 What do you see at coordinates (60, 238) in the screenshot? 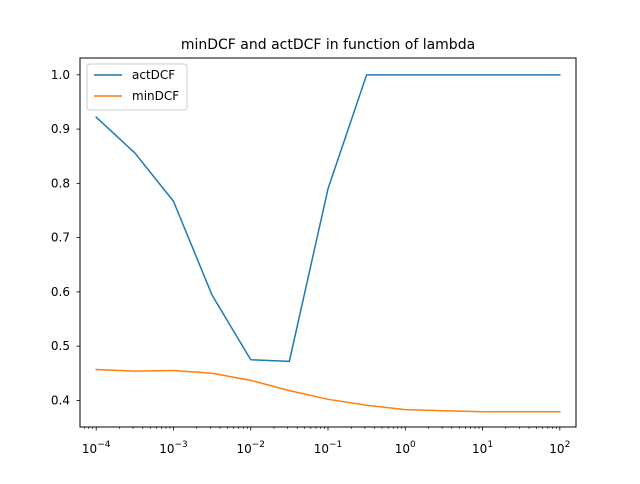
I see `y-tick-label: 0.7` at bounding box center [60, 238].